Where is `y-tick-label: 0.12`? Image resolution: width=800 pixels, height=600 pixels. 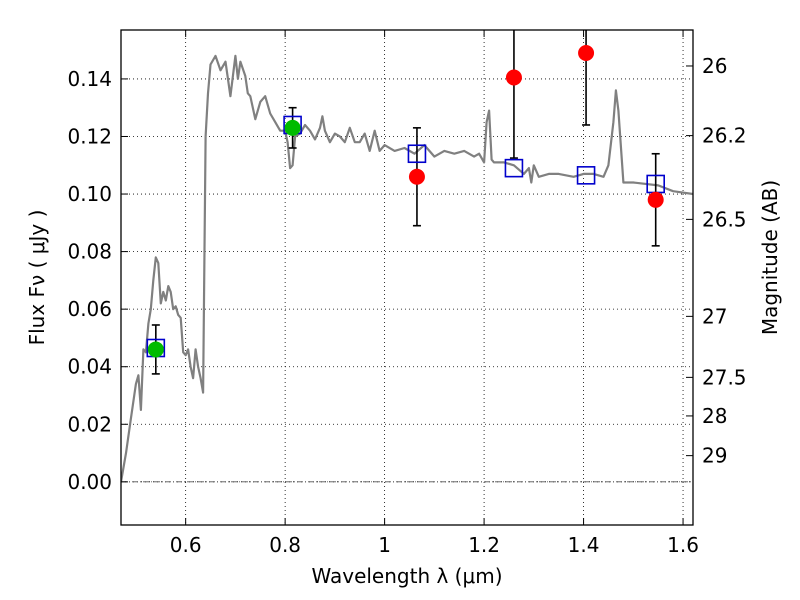 y-tick-label: 0.12 is located at coordinates (89, 136).